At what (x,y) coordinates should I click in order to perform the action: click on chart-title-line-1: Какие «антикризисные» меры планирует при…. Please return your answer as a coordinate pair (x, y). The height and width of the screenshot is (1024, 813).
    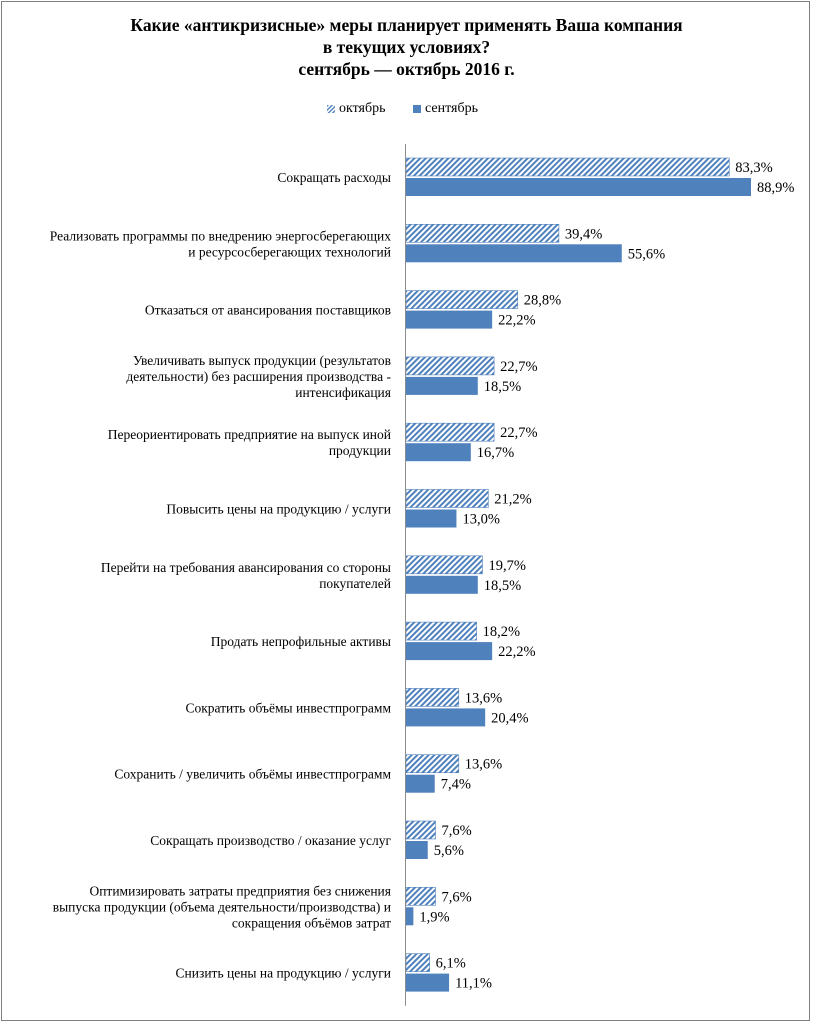
    Looking at the image, I should click on (406, 25).